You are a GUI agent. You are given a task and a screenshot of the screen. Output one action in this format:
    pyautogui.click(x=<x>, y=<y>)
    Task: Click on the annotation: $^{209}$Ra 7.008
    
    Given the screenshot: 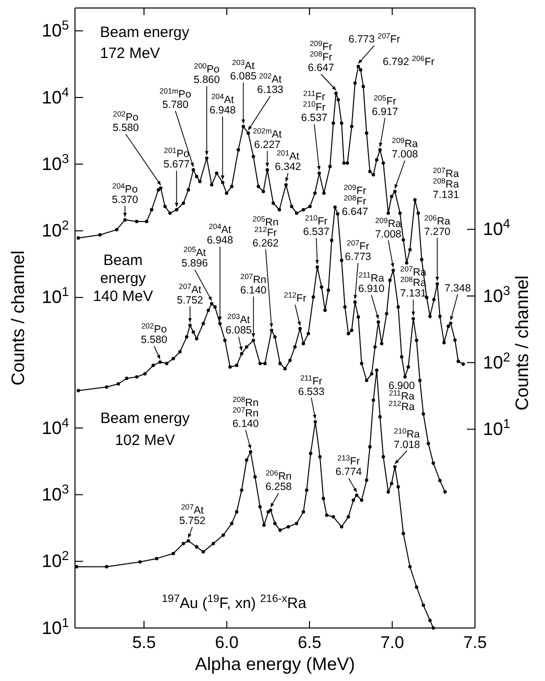 What is the action you would take?
    pyautogui.click(x=405, y=147)
    